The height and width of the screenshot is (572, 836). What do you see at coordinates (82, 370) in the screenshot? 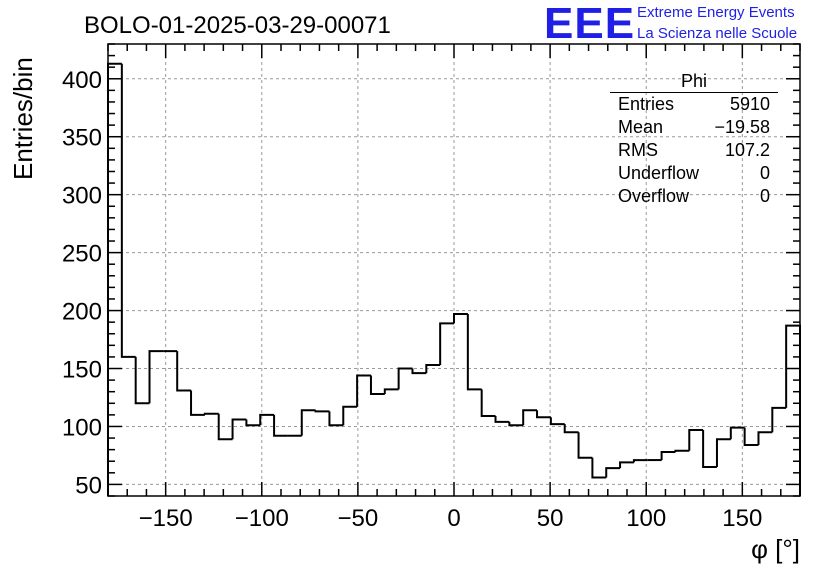
I see `y-tick-label: 150` at bounding box center [82, 370].